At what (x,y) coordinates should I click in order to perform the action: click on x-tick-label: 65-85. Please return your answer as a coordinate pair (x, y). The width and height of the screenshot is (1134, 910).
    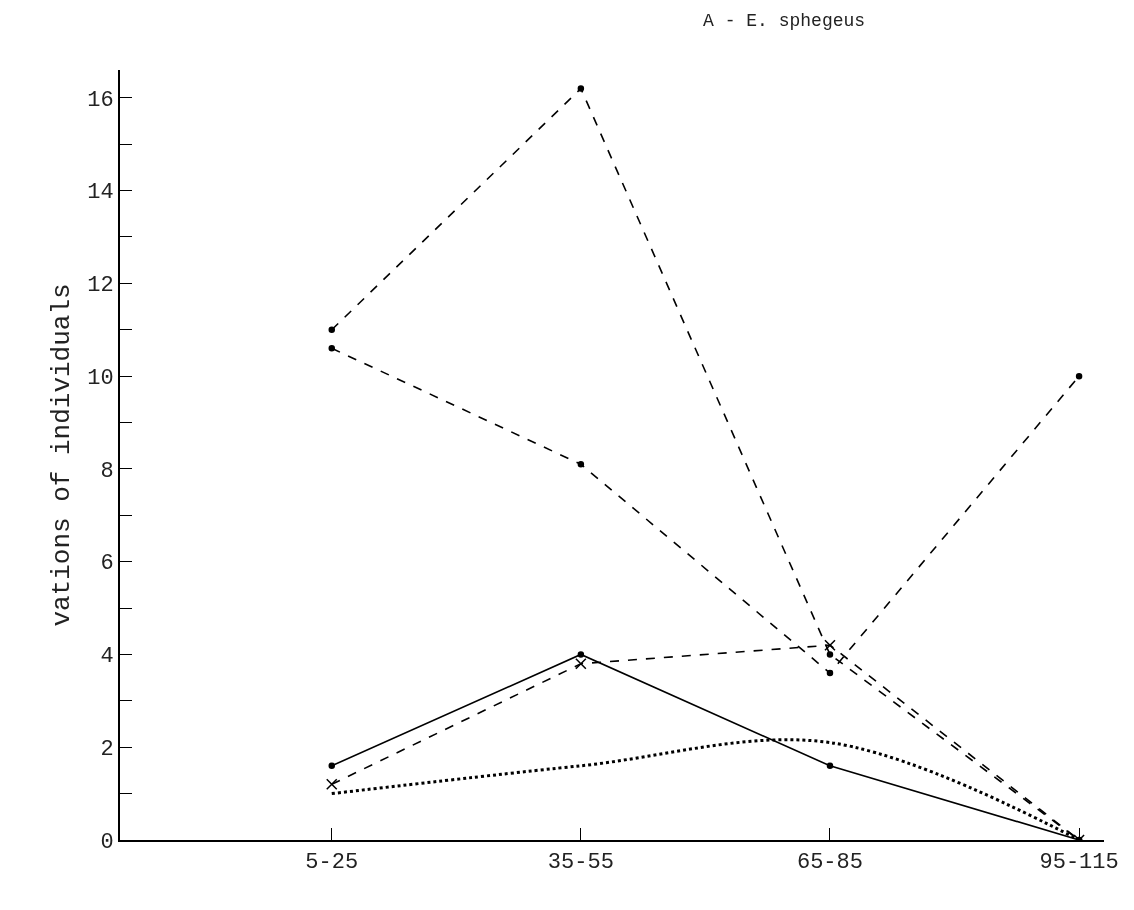
    Looking at the image, I should click on (829, 863).